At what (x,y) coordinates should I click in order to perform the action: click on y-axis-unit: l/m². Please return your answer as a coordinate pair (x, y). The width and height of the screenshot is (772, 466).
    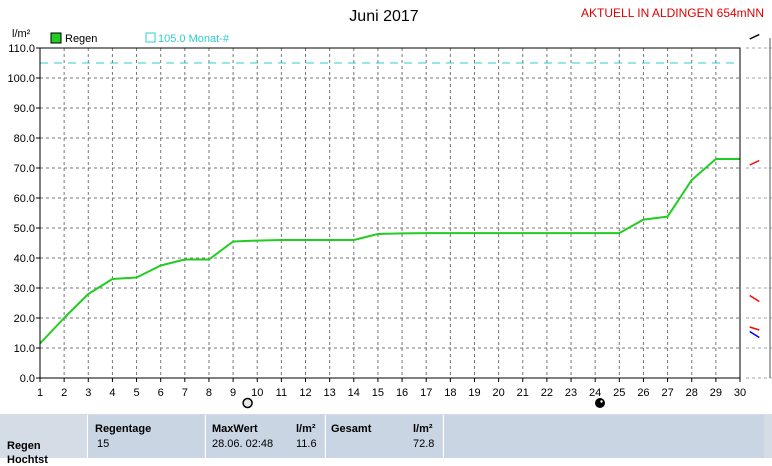
    Looking at the image, I should click on (21, 34).